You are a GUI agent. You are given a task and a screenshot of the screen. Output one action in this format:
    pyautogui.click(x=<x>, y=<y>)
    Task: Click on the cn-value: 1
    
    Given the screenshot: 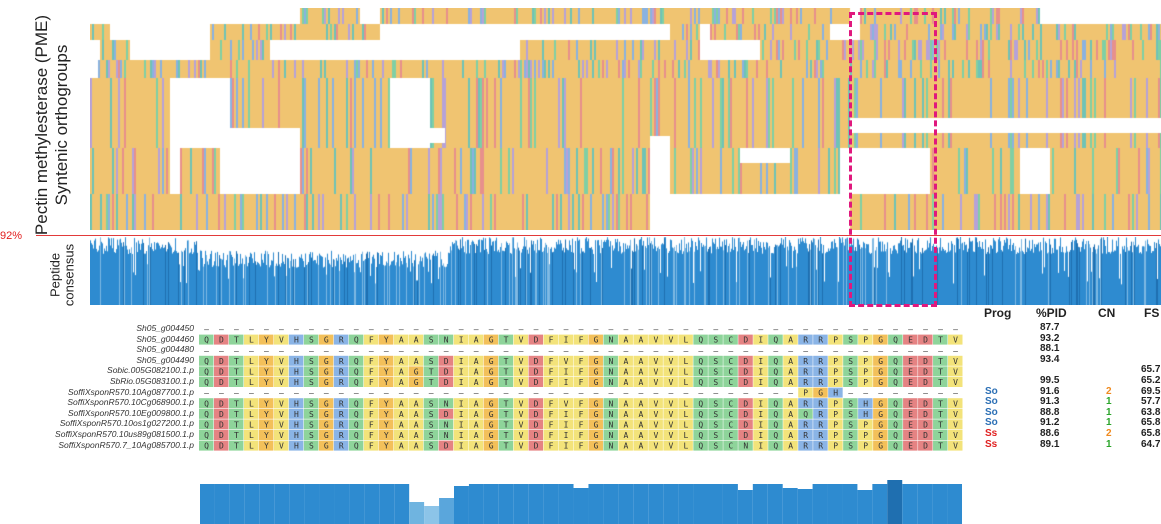 What is the action you would take?
    pyautogui.click(x=1109, y=423)
    